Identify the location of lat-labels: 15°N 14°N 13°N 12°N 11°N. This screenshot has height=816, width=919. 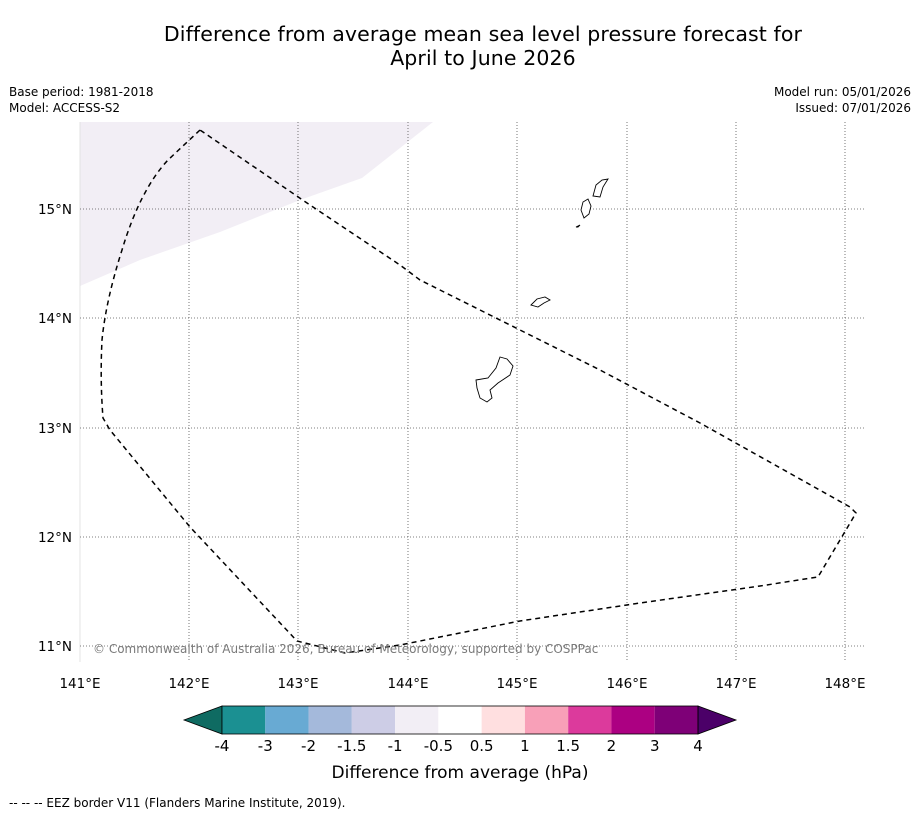
(55, 428).